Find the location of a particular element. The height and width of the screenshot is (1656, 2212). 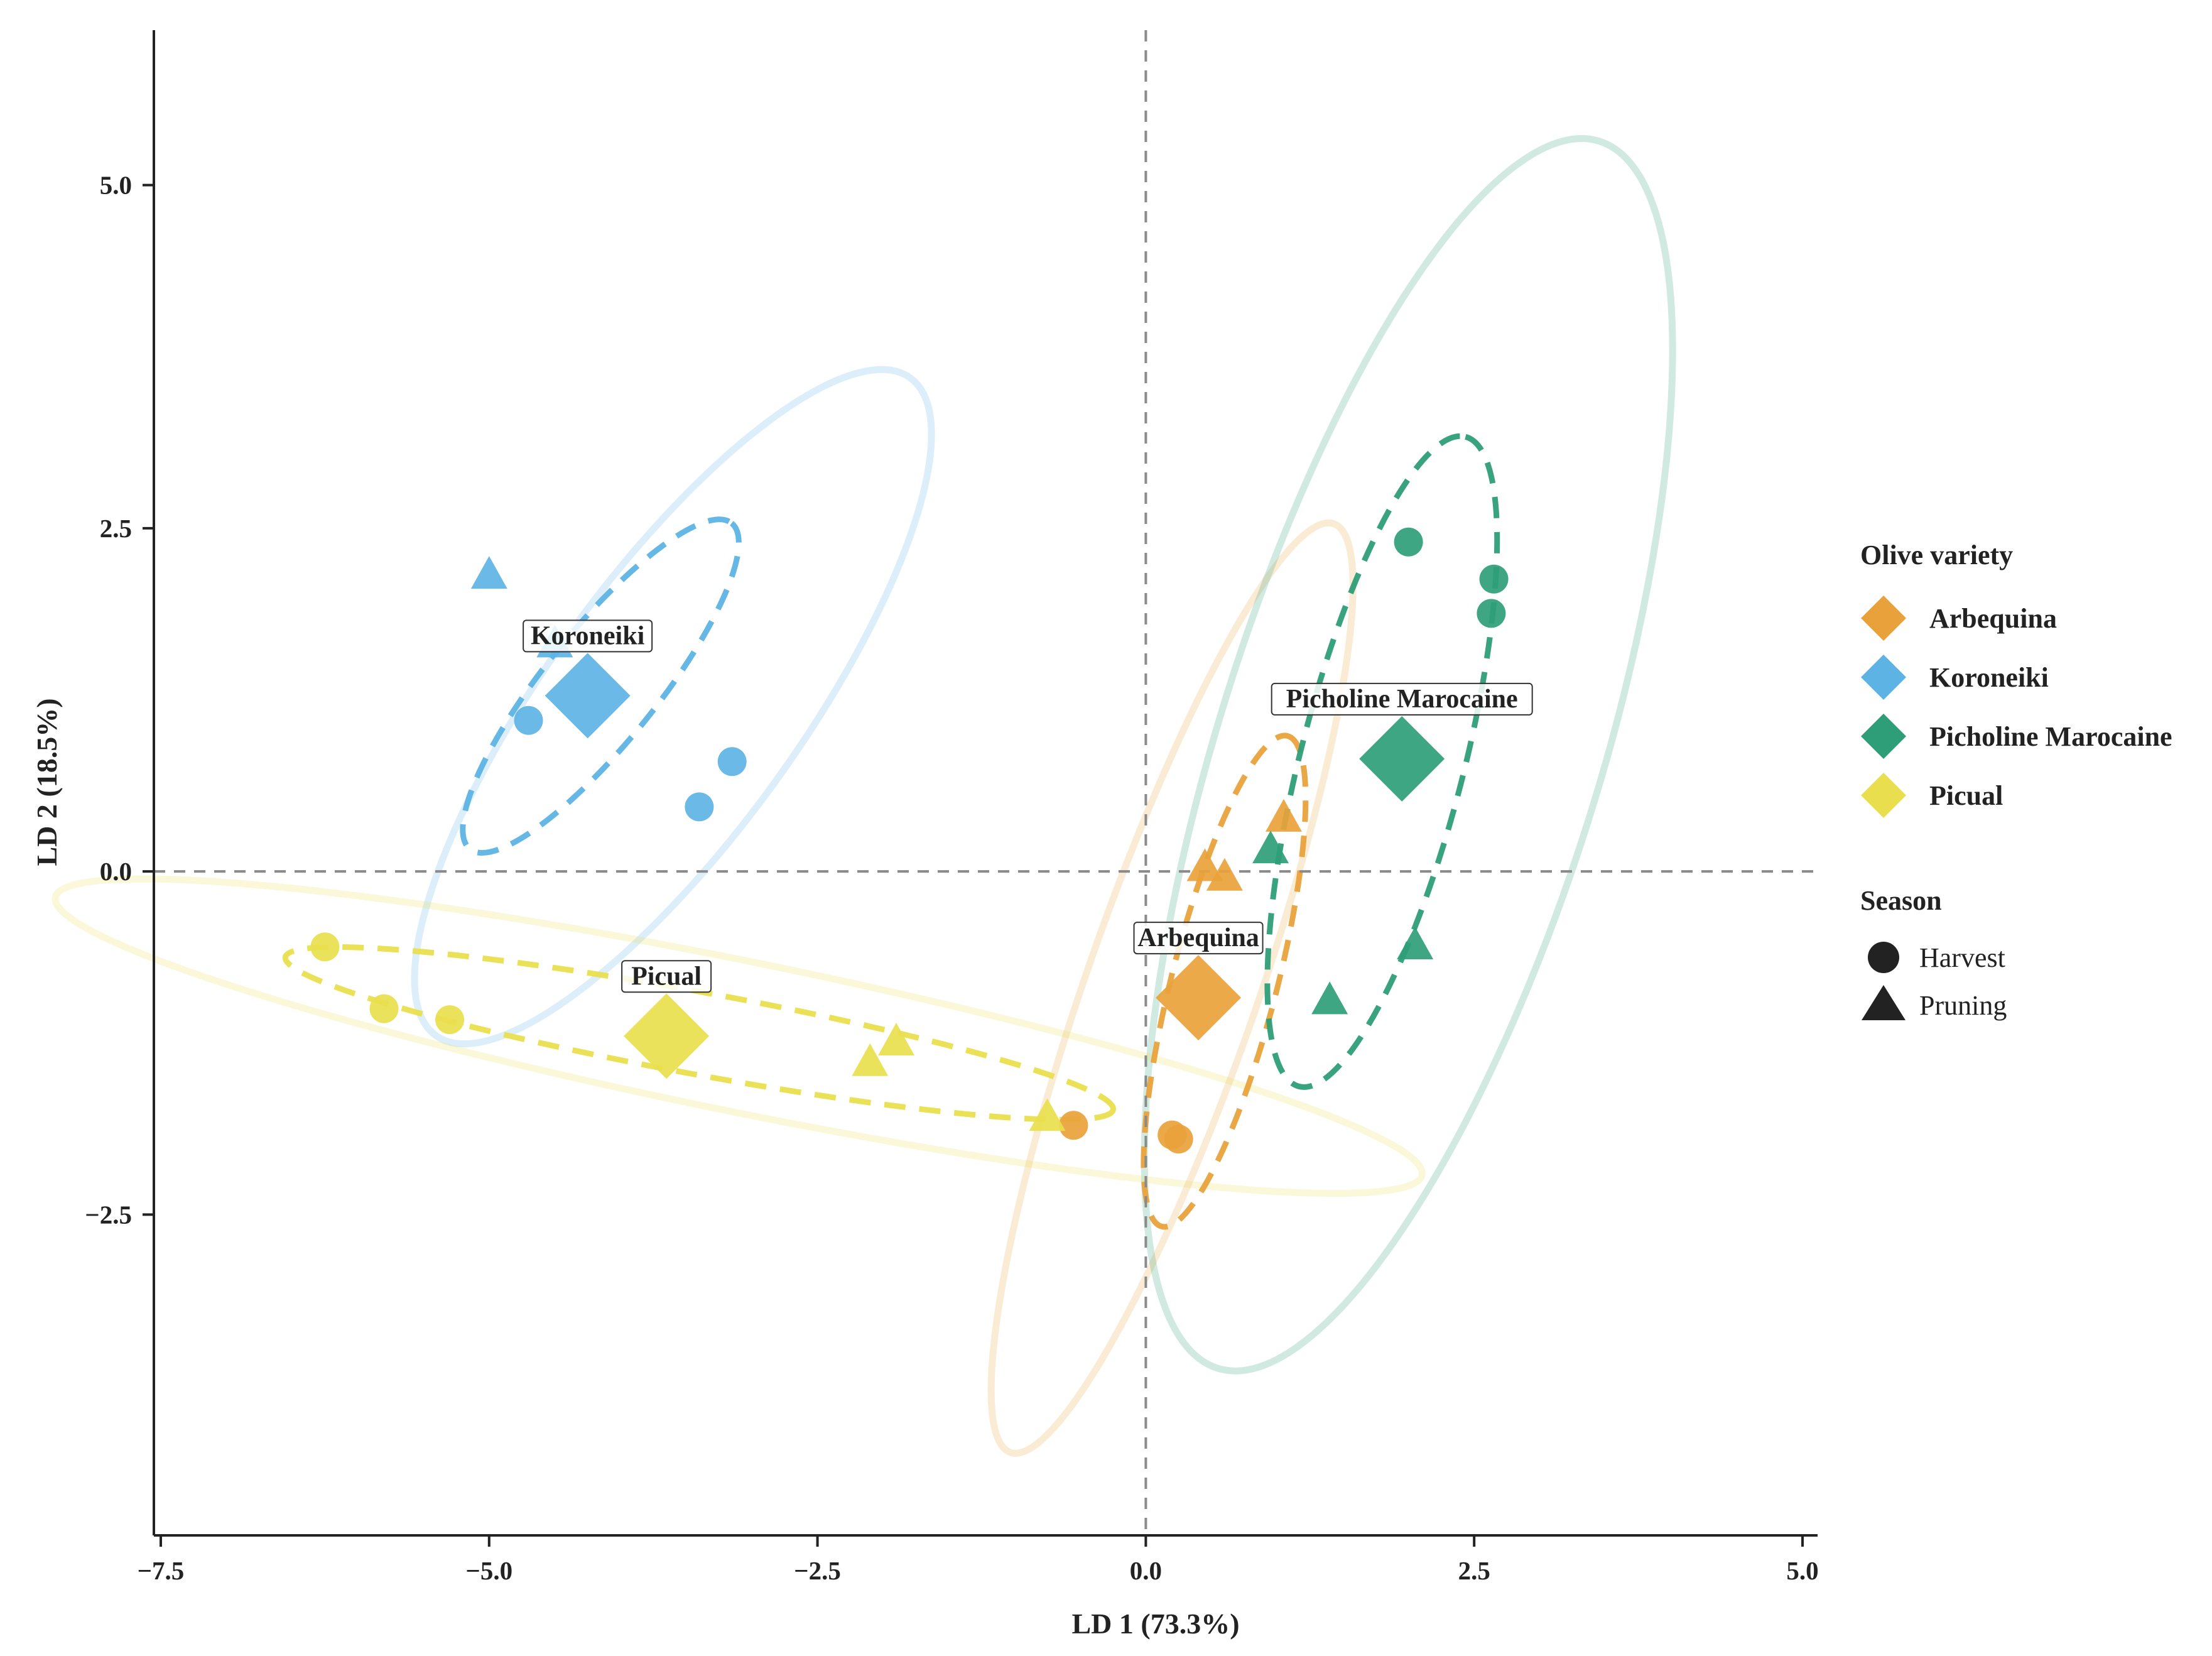

ellipse-picual-dashed is located at coordinates (699, 1033).